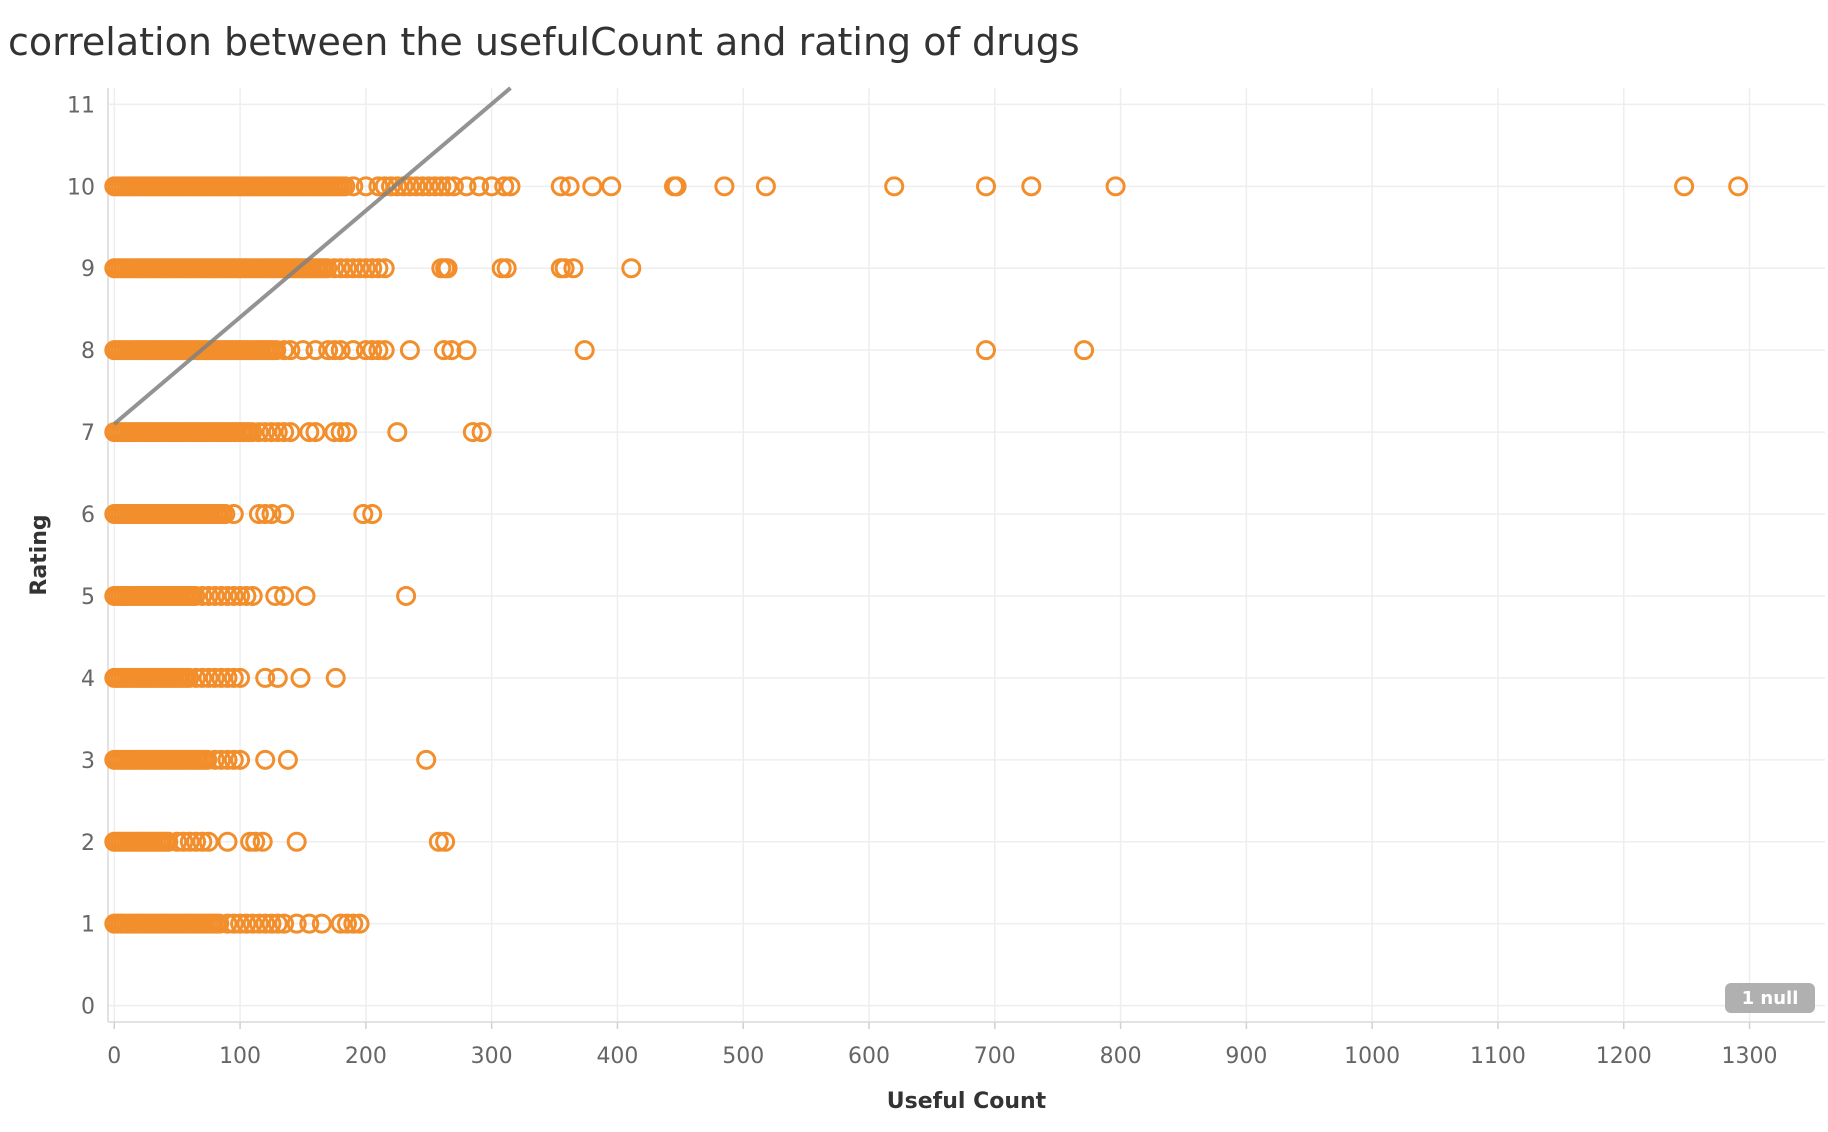 The width and height of the screenshot is (1828, 1132). Describe the element at coordinates (88, 351) in the screenshot. I see `y-tick-label: 8` at that location.